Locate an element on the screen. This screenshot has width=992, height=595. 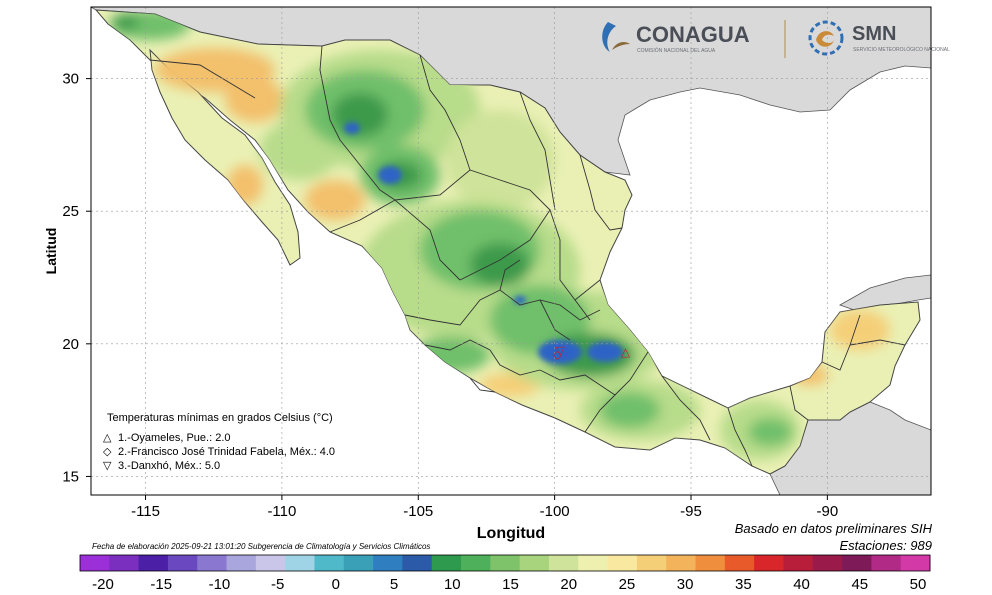
conagua-subtitle: COMISIÓN NACIONAL DEL AGUA is located at coordinates (676, 50).